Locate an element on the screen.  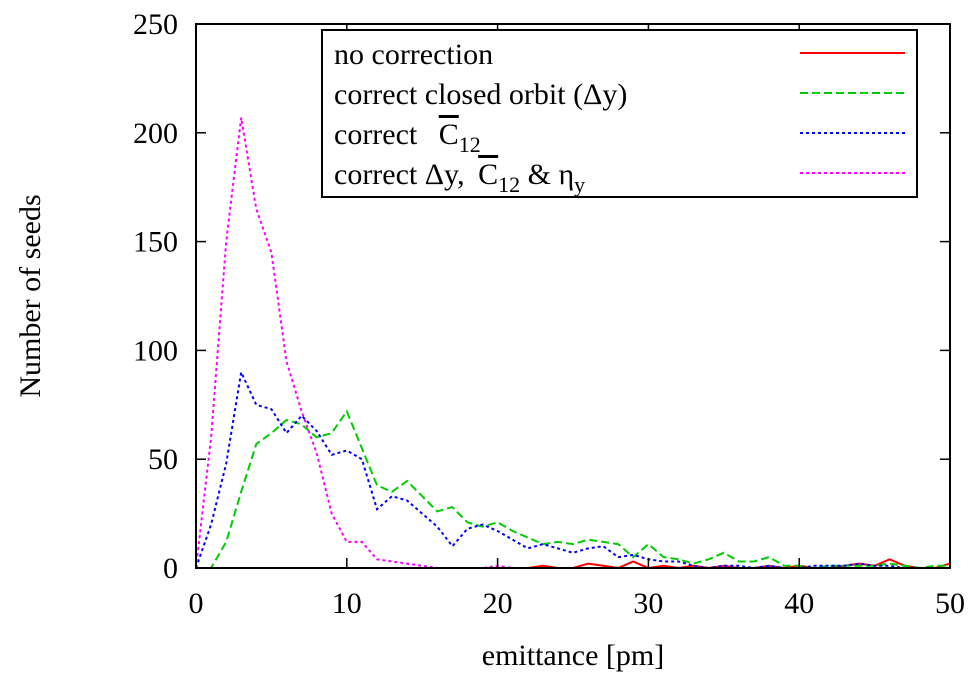
legend-label-closed-orbit: correct closed orbit (Δy) is located at coordinates (480, 94).